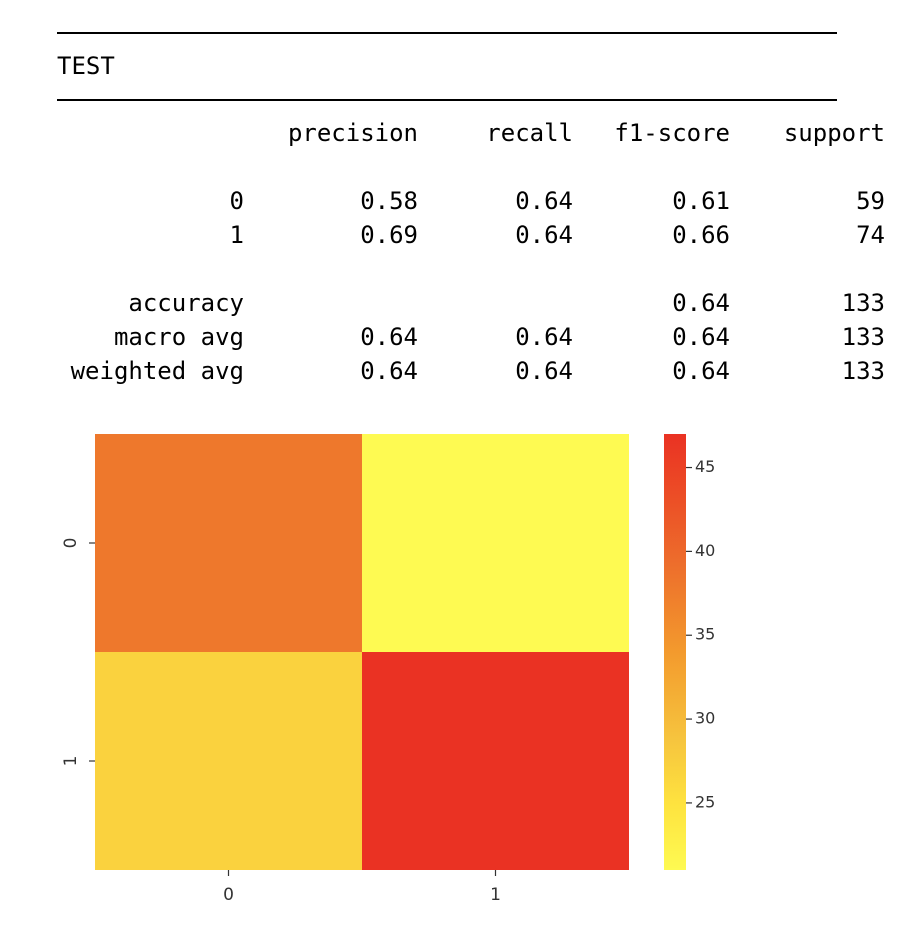 The image size is (920, 938). What do you see at coordinates (672, 133) in the screenshot?
I see `header-f1-score: f1-score` at bounding box center [672, 133].